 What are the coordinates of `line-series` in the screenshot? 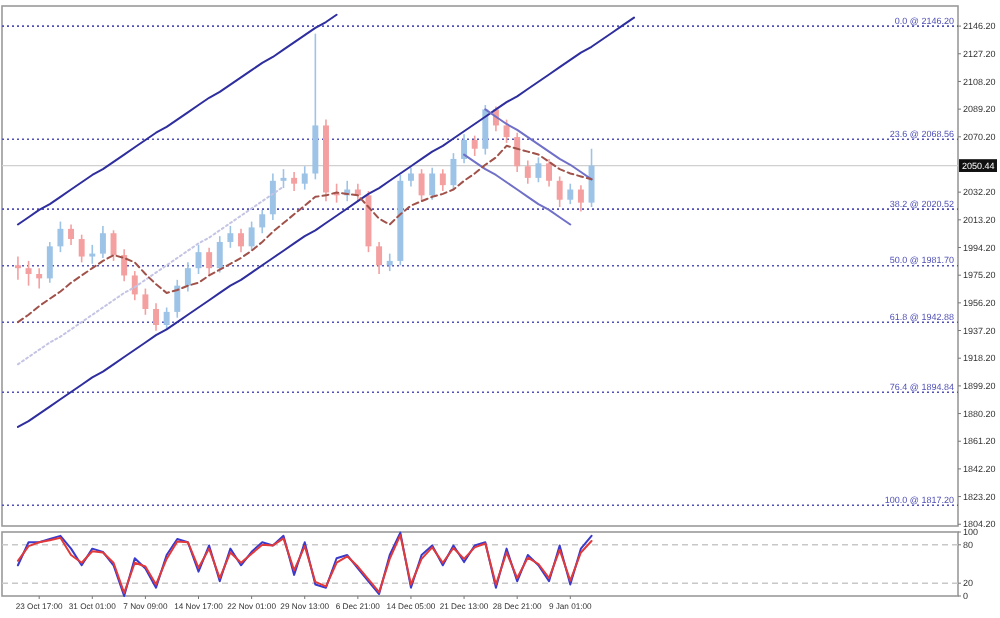 It's located at (177, 119).